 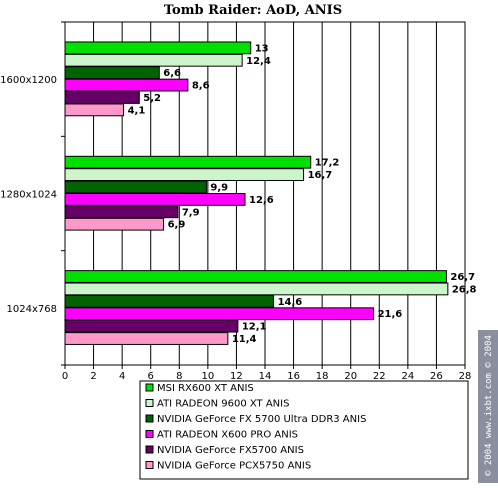 I want to click on x-tick-label: 10, so click(x=207, y=376).